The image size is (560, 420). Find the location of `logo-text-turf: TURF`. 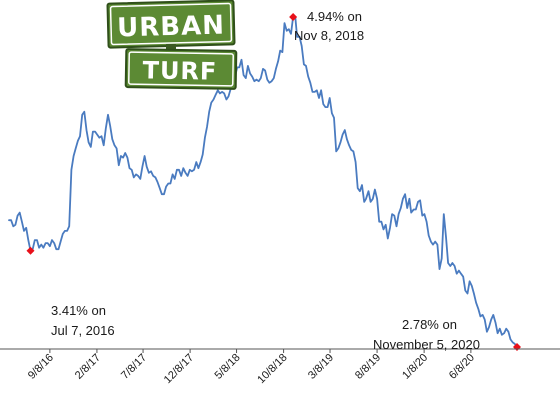

logo-text-turf: TURF is located at coordinates (179, 70).